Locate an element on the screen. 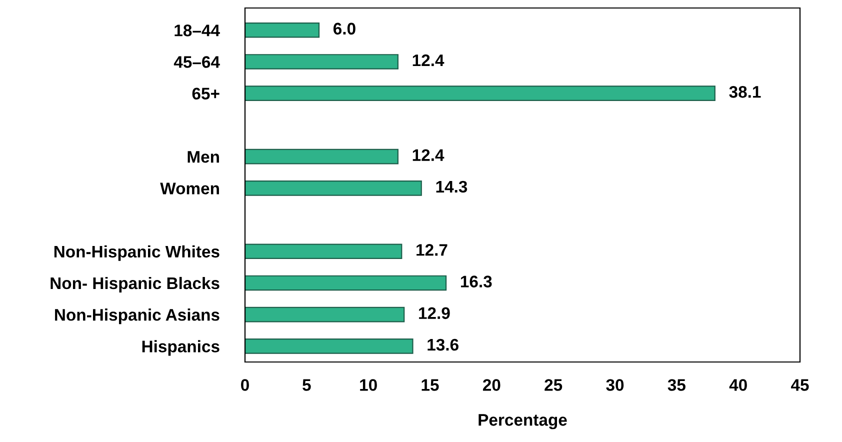  x-tick-label: 25 is located at coordinates (553, 385).